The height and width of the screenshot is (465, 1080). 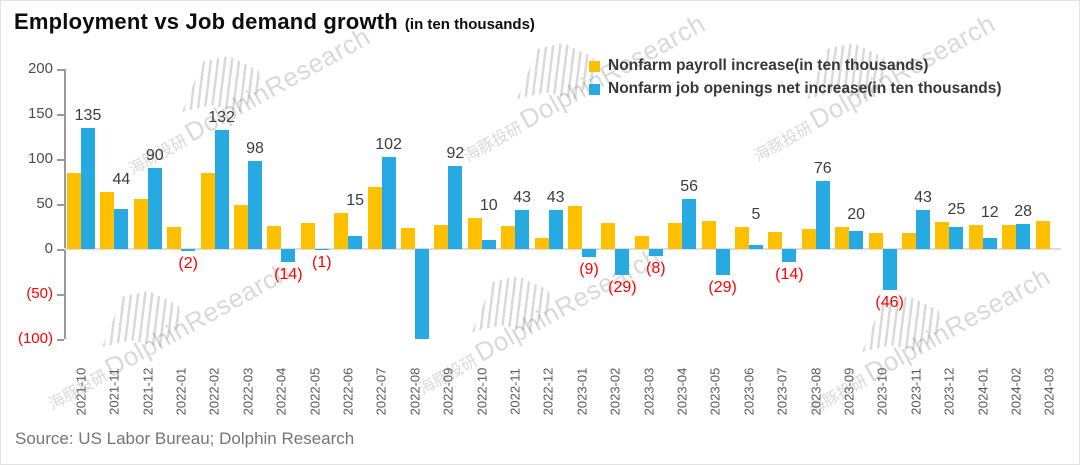 What do you see at coordinates (689, 186) in the screenshot?
I see `value-label: 56` at bounding box center [689, 186].